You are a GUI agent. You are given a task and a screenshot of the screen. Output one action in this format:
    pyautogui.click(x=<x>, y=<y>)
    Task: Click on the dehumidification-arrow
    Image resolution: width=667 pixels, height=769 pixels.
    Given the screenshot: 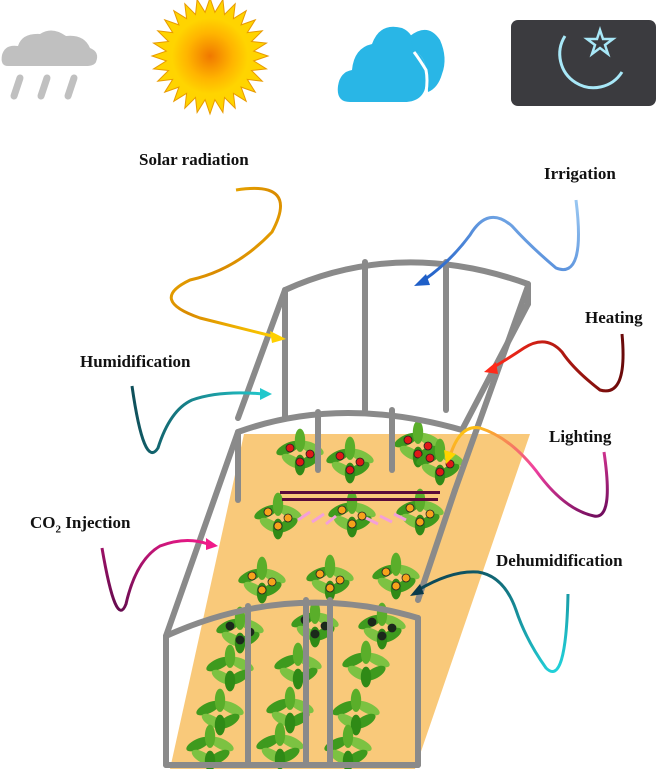 What is the action you would take?
    pyautogui.click(x=490, y=621)
    